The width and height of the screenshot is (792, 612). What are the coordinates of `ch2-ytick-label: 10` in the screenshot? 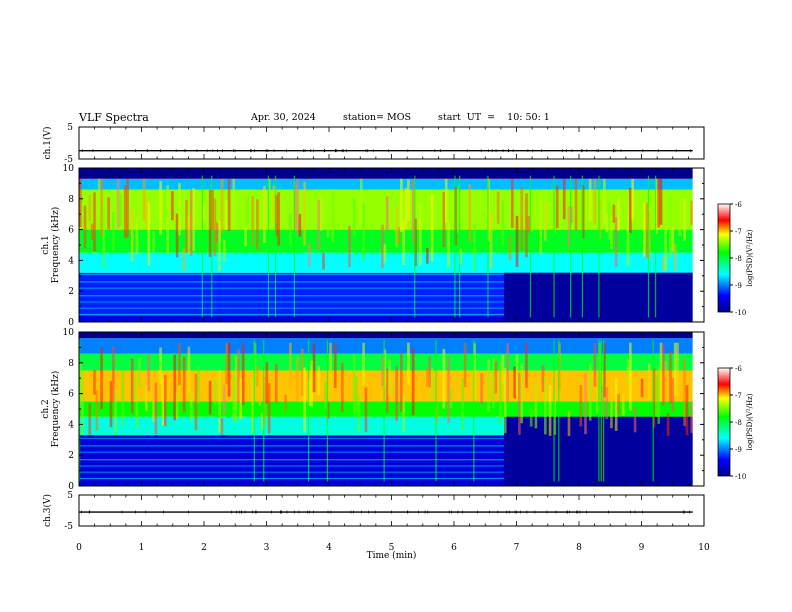 It's located at (69, 333).